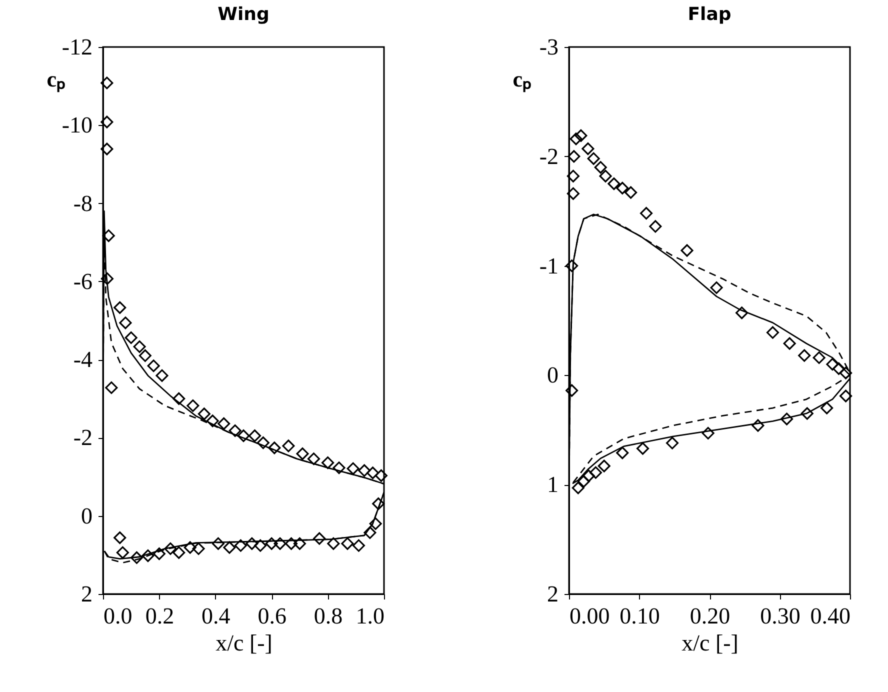  Describe the element at coordinates (590, 616) in the screenshot. I see `x-tick-label: 0.00` at that location.